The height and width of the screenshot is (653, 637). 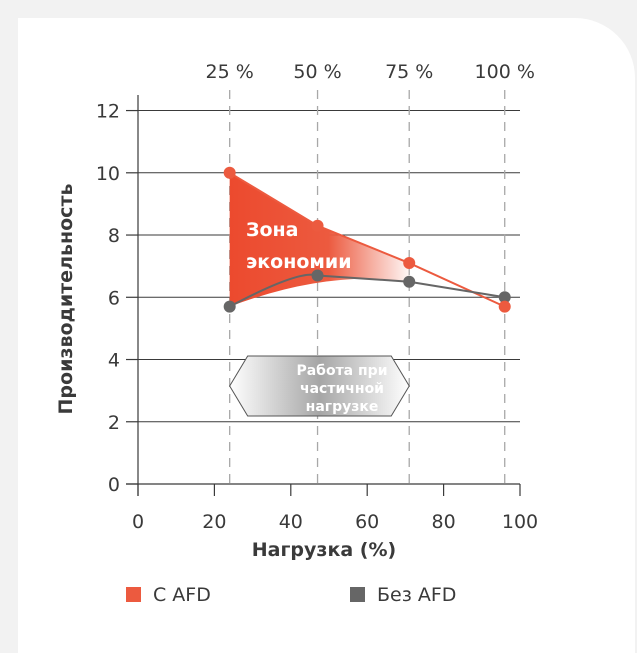 What do you see at coordinates (114, 485) in the screenshot?
I see `y-tick-label: 0` at bounding box center [114, 485].